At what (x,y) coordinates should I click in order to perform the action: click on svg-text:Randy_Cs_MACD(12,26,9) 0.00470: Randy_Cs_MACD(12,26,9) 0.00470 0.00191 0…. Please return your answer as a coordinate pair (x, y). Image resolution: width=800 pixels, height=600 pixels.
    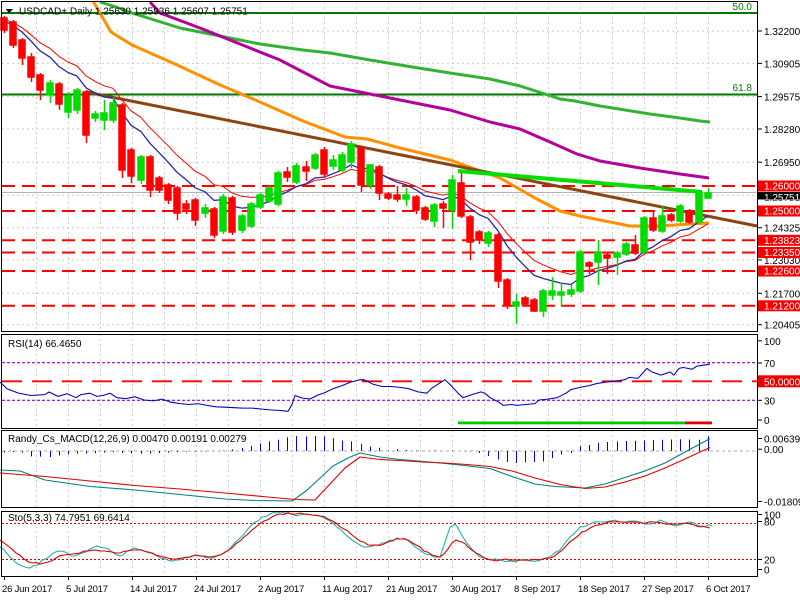
    Looking at the image, I should click on (127, 439).